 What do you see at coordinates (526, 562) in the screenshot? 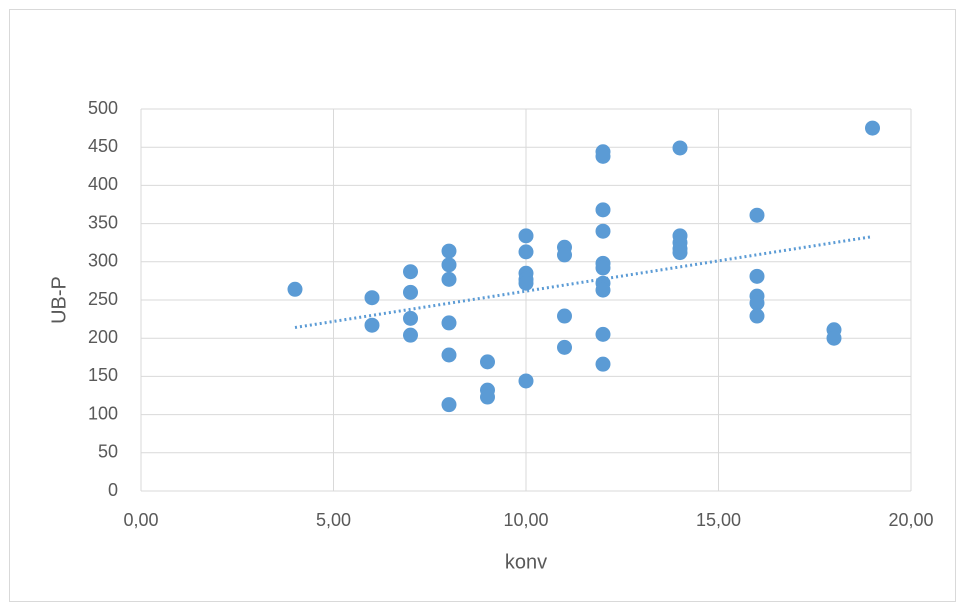
I see `x-axis-title: konv` at bounding box center [526, 562].